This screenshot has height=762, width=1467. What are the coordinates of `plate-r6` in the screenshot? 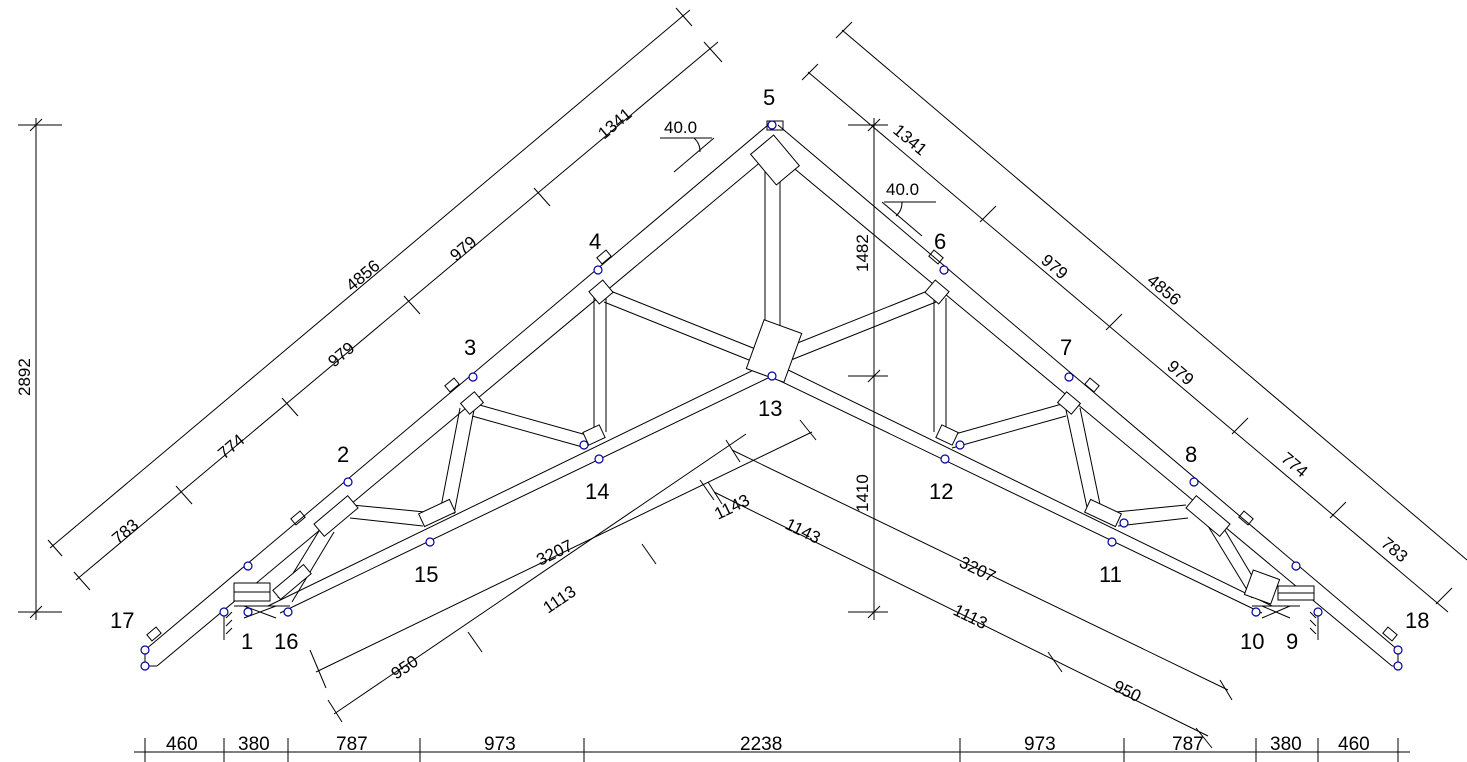 It's located at (1262, 587).